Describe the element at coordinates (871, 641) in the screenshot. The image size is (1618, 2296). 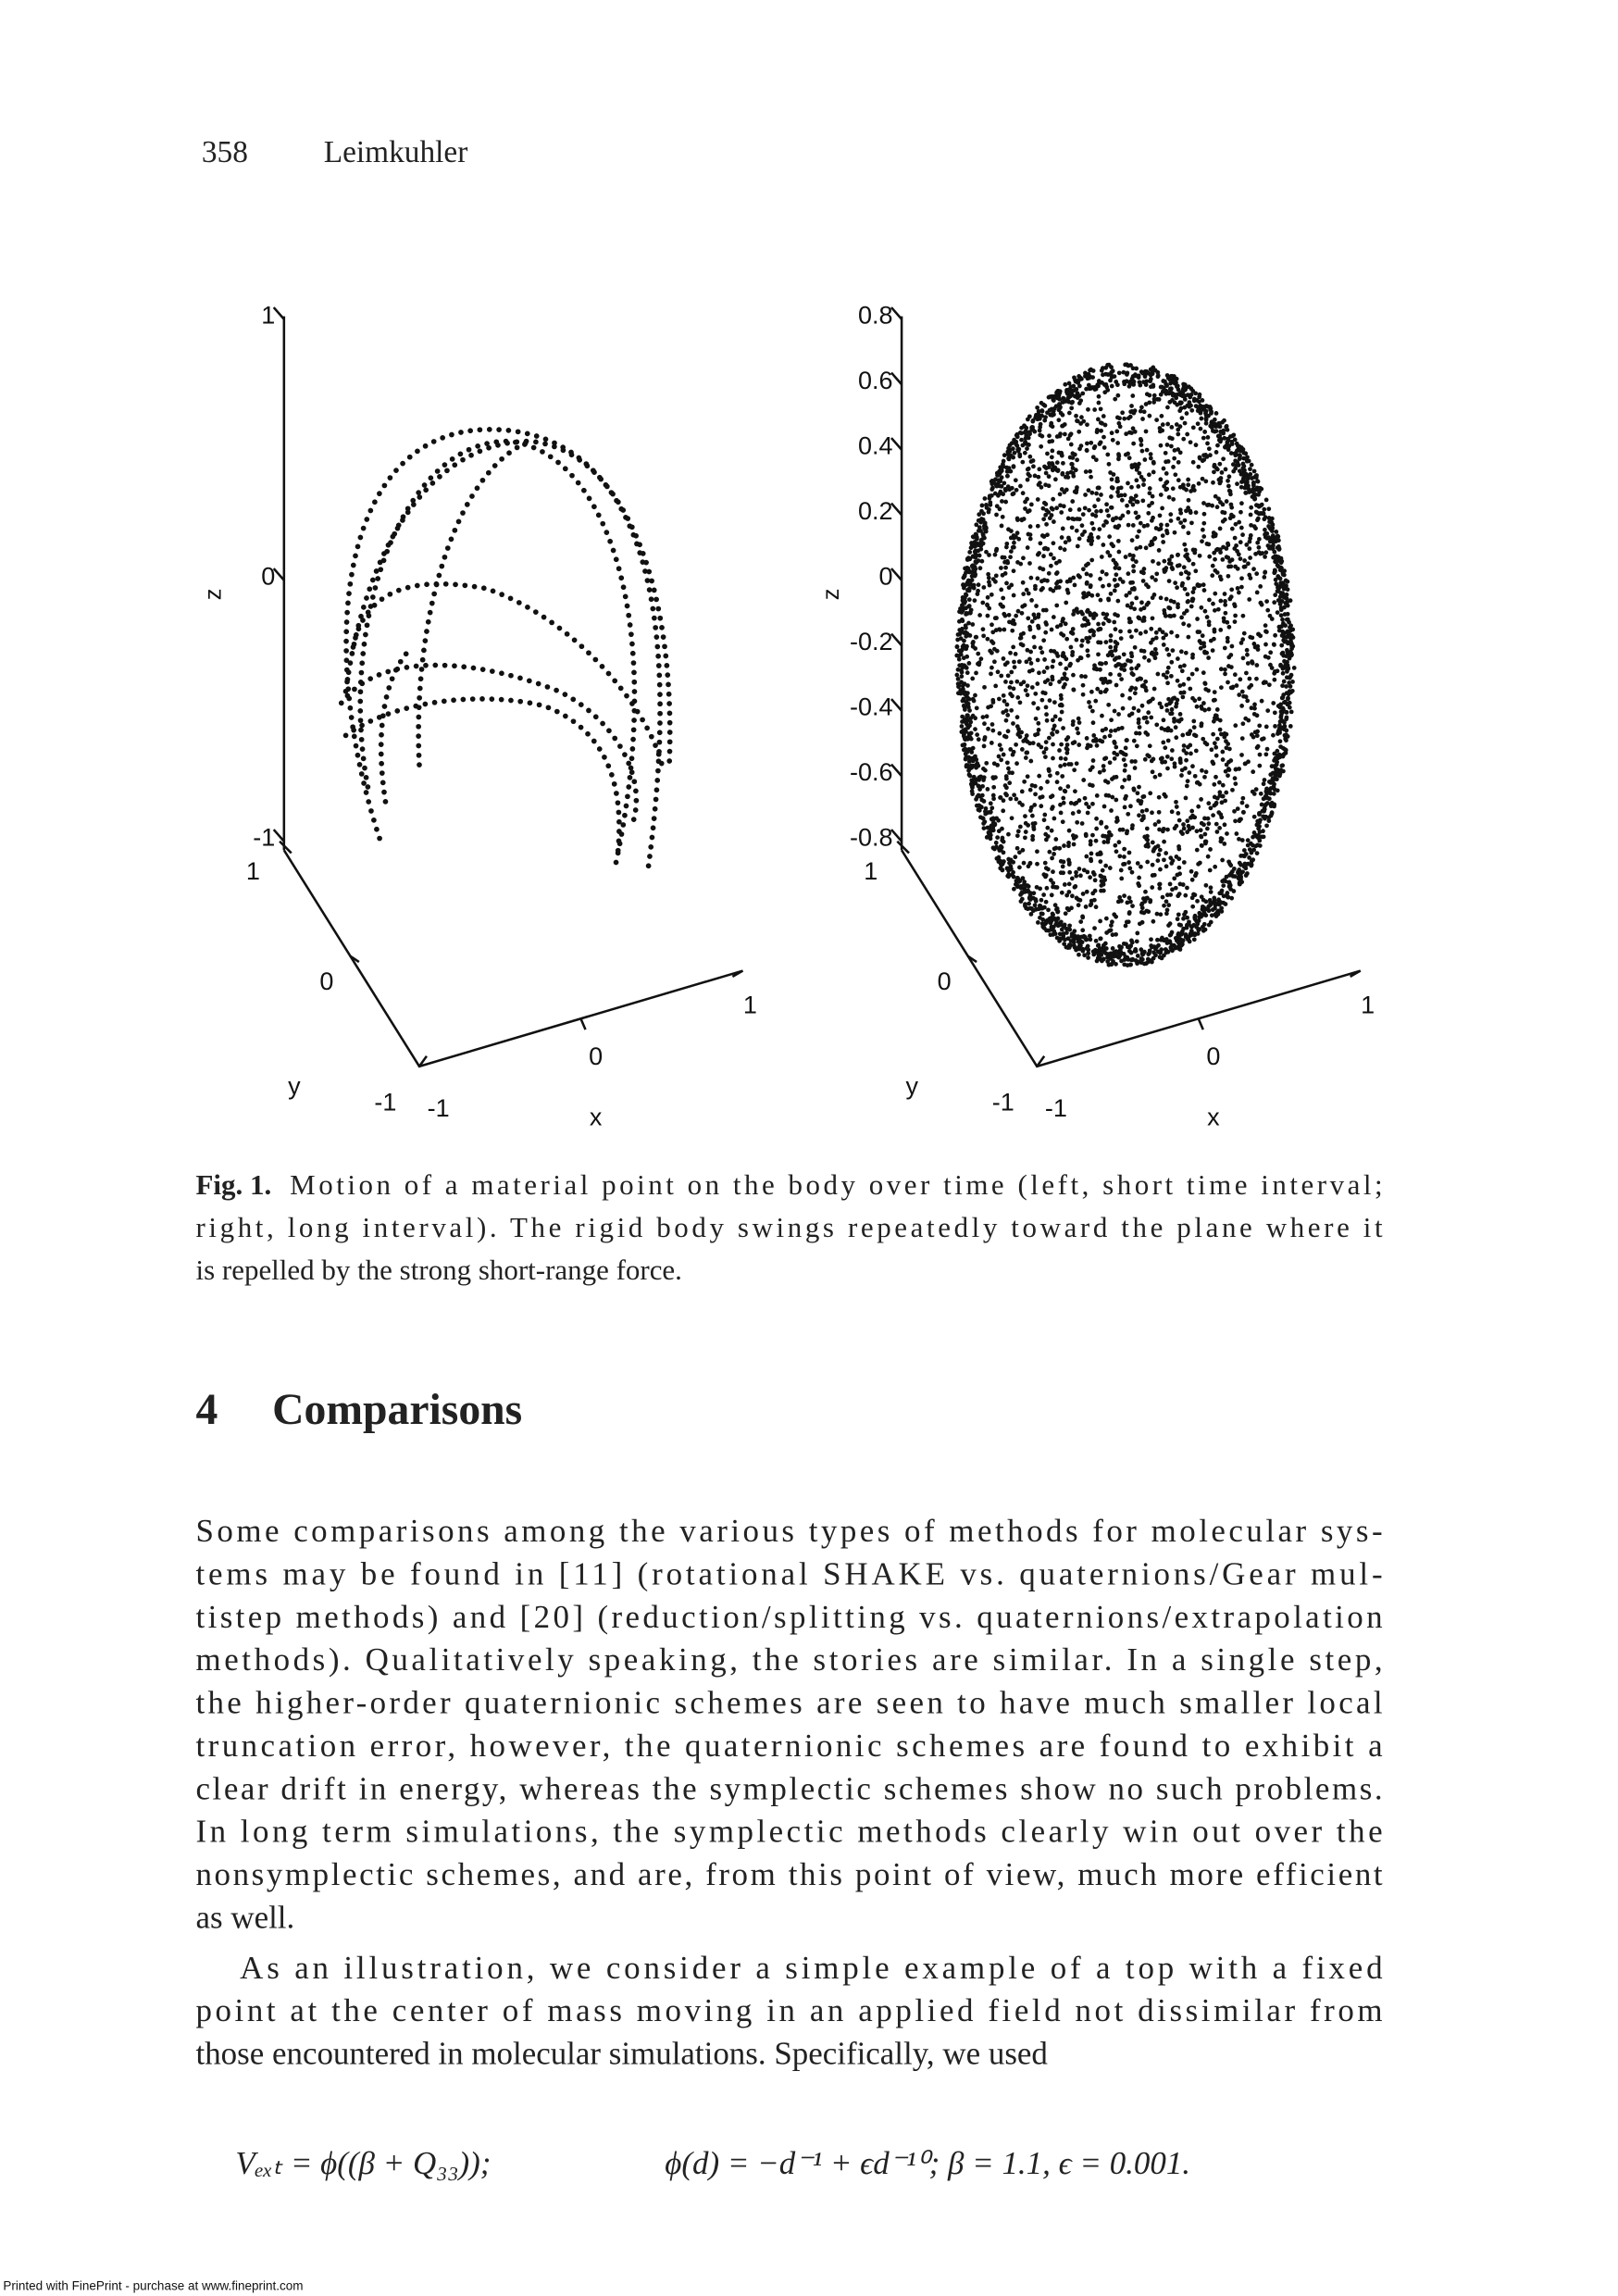
I see `z-tick-label: -0.2` at that location.